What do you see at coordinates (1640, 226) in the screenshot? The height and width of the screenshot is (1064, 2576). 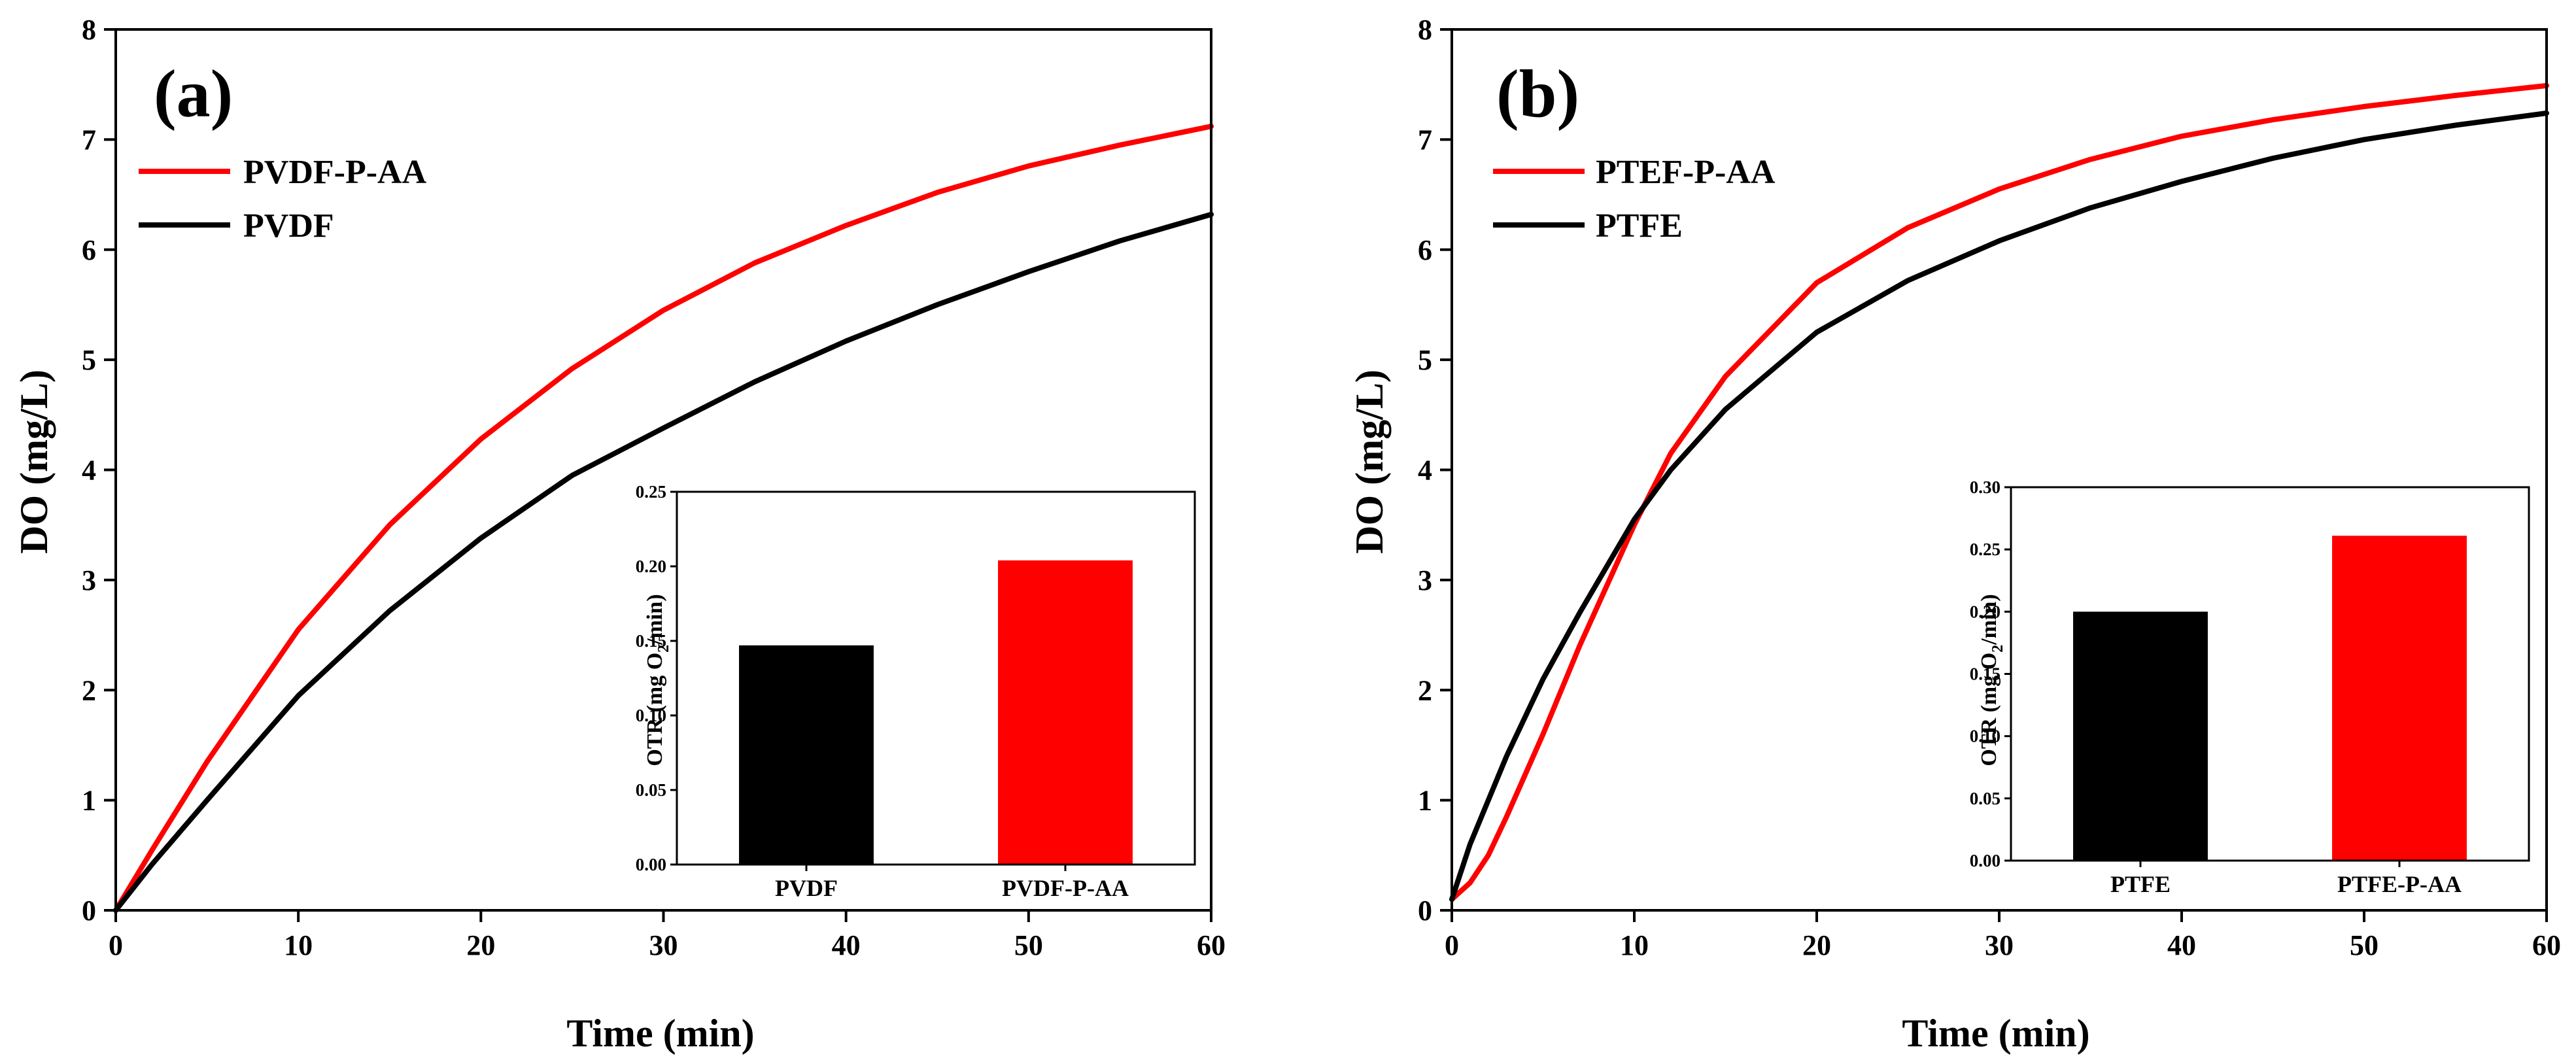 I see `legend-label: PTFE` at bounding box center [1640, 226].